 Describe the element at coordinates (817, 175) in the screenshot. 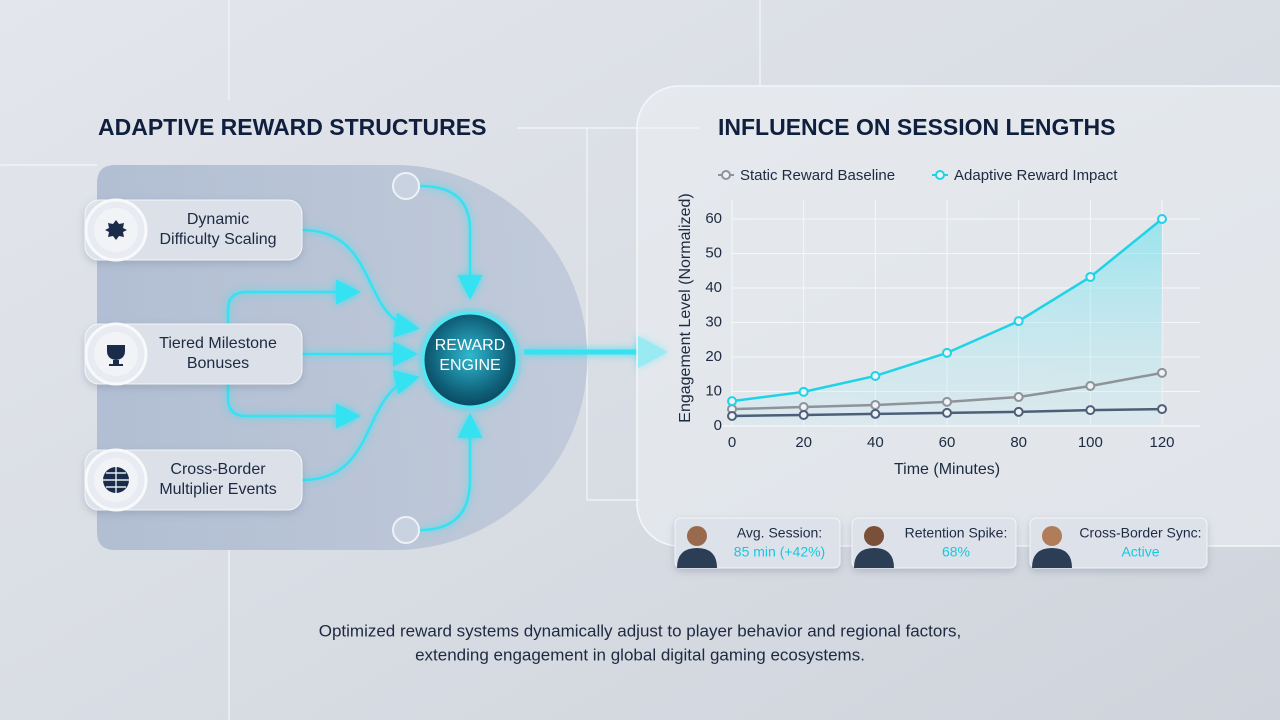

I see `legend-label: Static Reward Baseline` at that location.